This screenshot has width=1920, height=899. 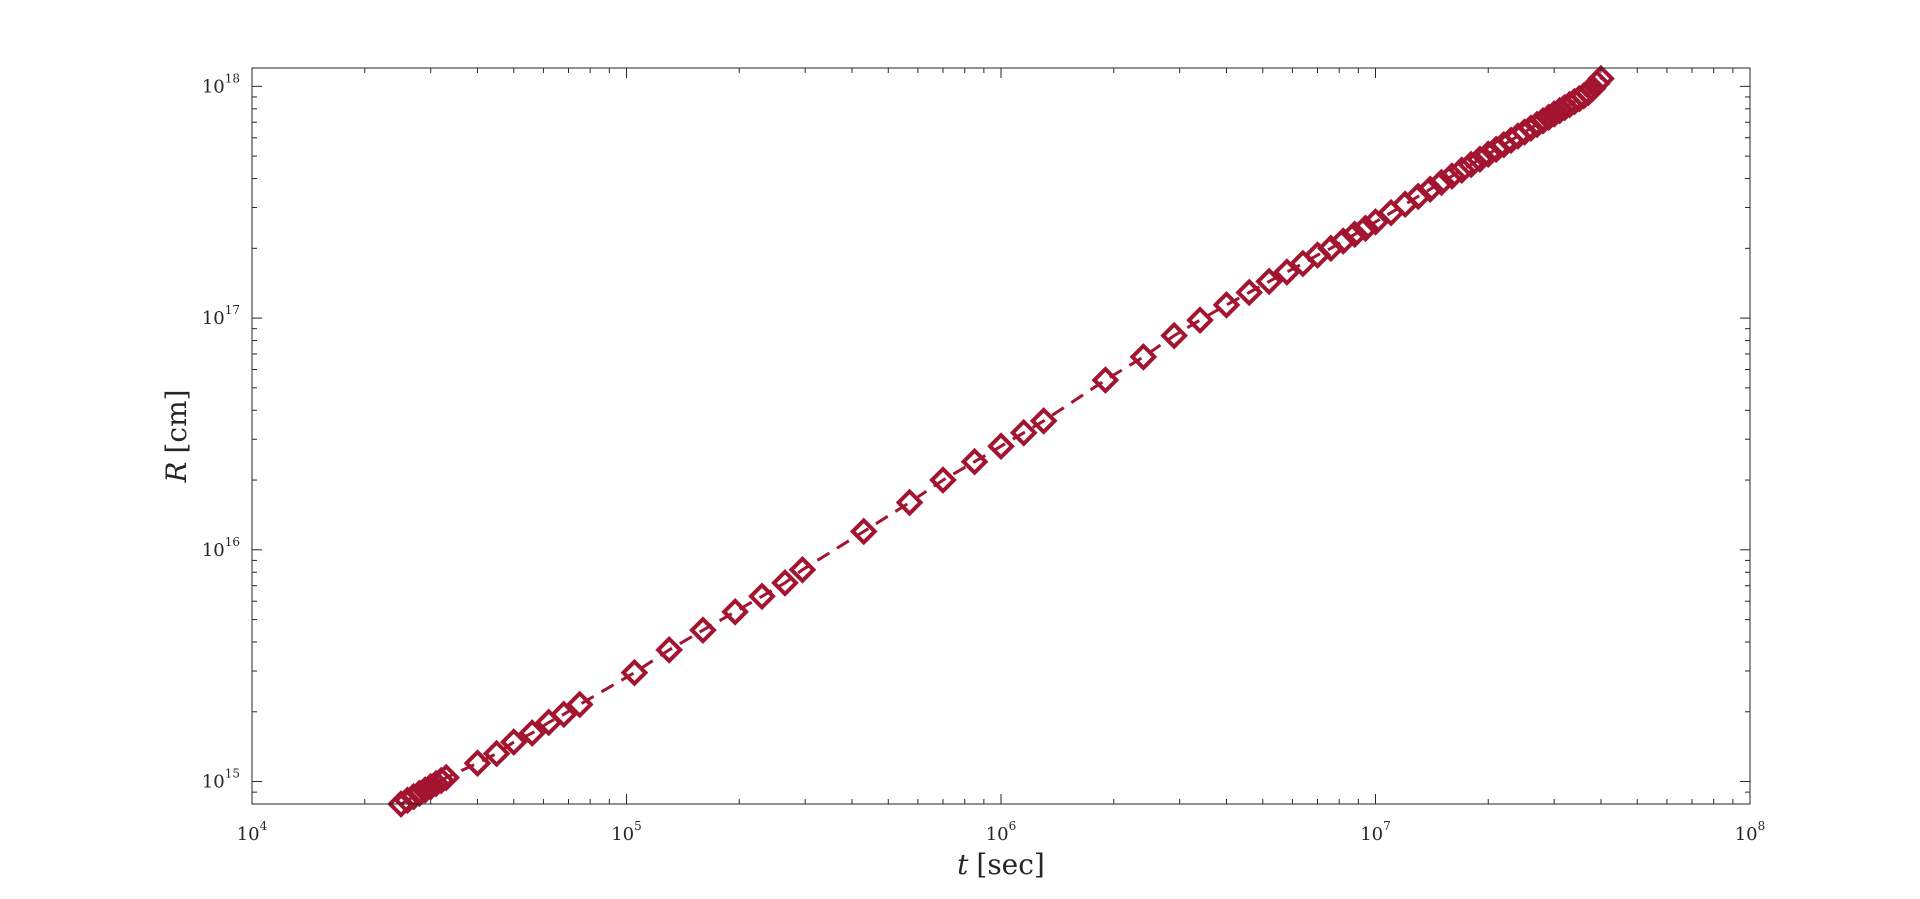 I want to click on y-tick-label: 1016, so click(x=221, y=548).